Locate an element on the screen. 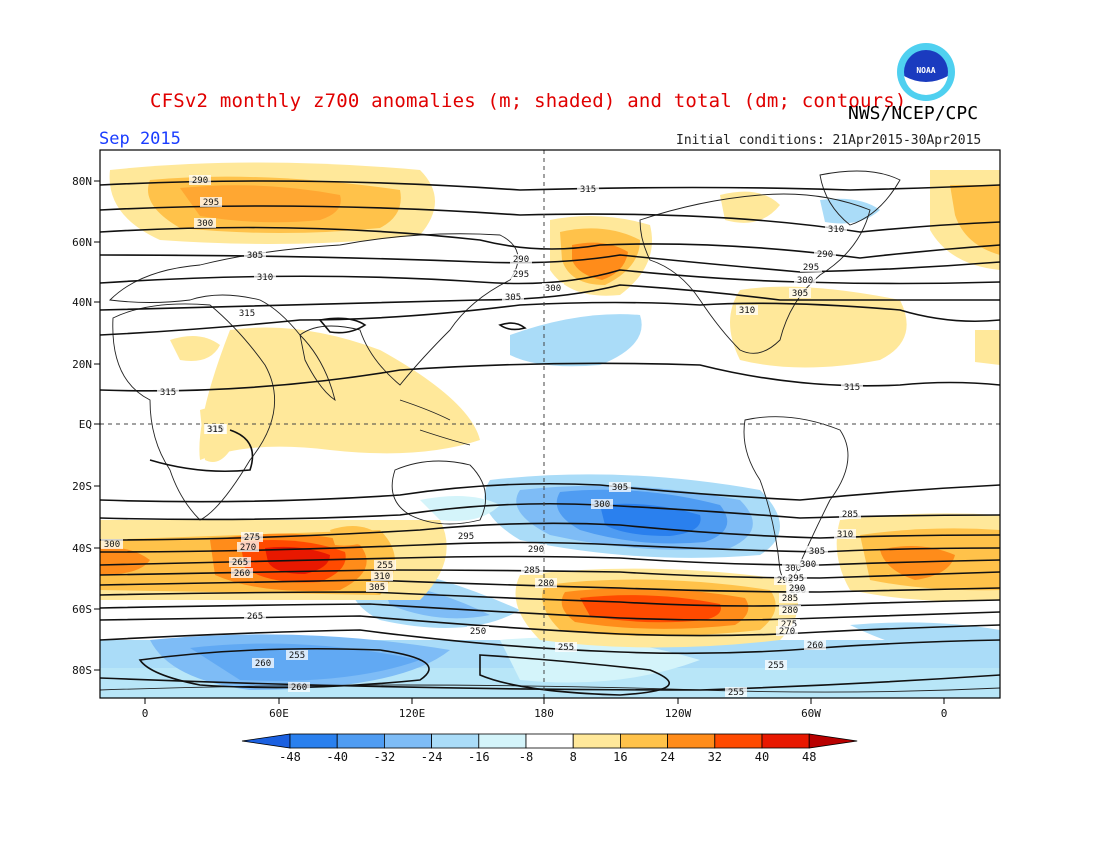 The width and height of the screenshot is (1100, 850). initial-conditions: Initial conditions: 21Apr2015-30Apr2015 is located at coordinates (829, 140).